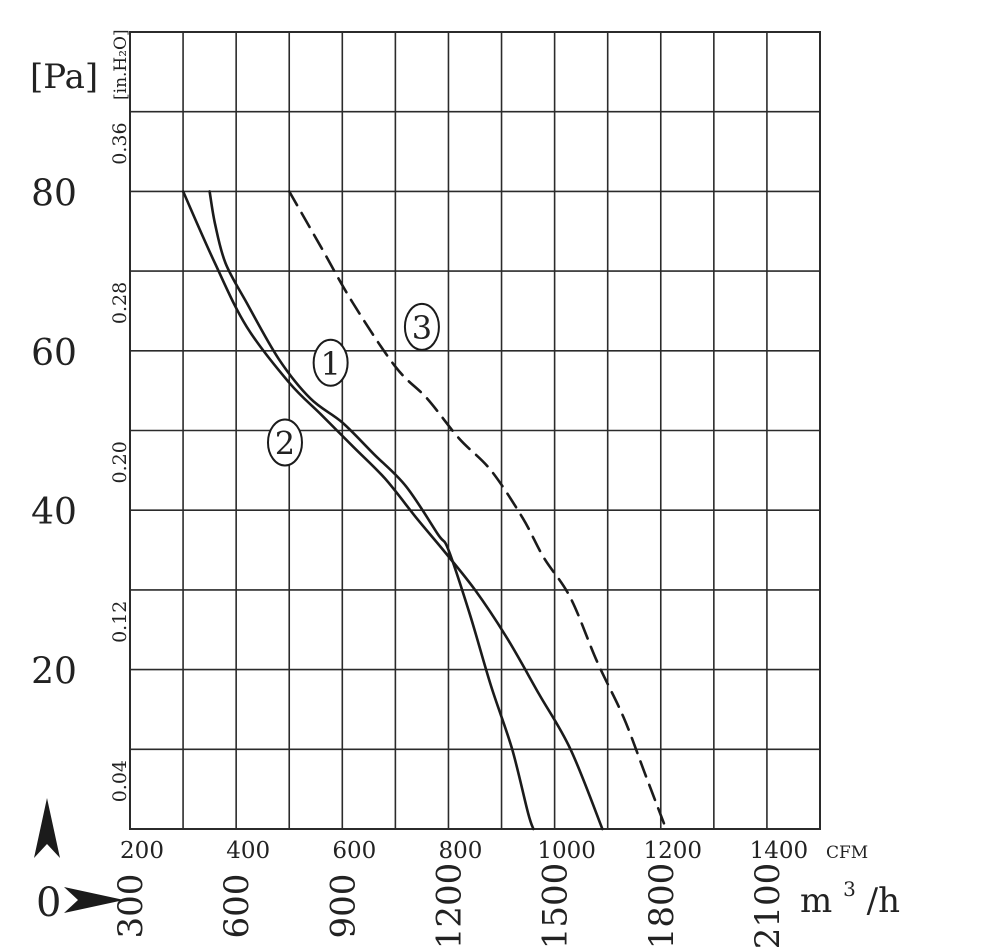 This screenshot has height=948, width=982. Describe the element at coordinates (672, 851) in the screenshot. I see `x-tick-cfm: 1200` at that location.